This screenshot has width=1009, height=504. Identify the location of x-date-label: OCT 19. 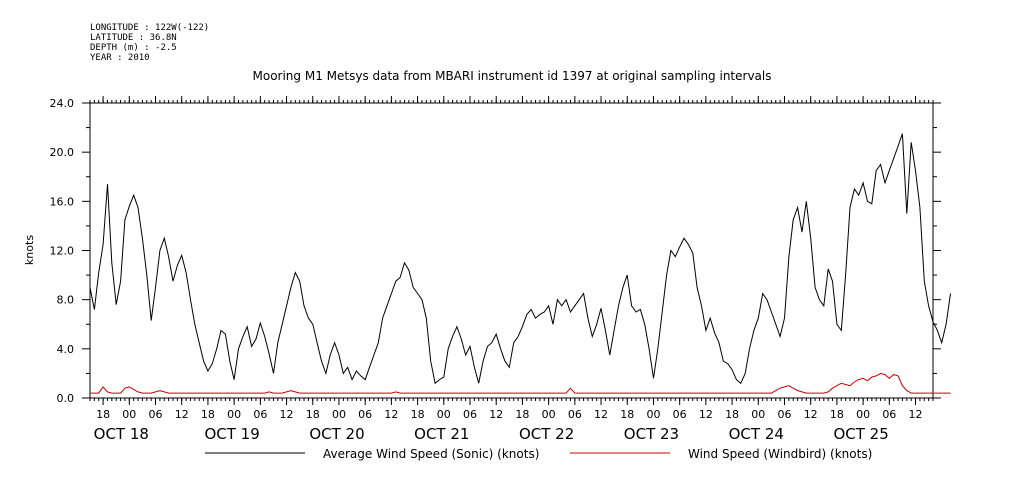
(231, 434).